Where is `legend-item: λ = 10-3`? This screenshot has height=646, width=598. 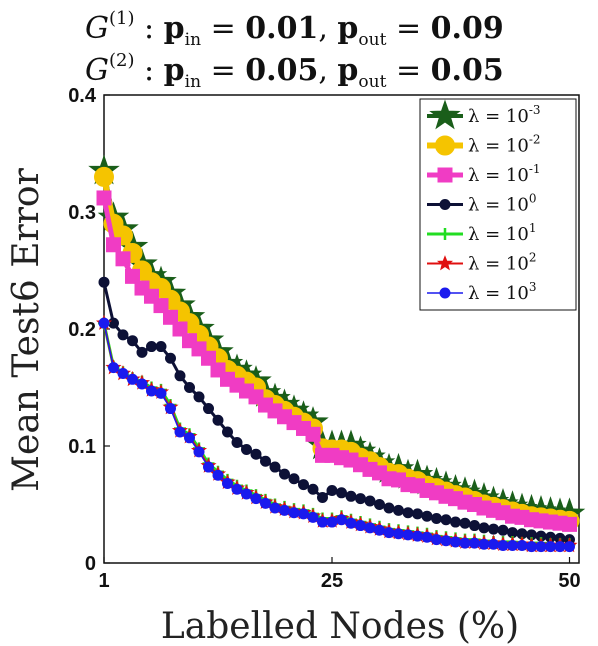 legend-item: λ = 10-3 is located at coordinates (484, 114).